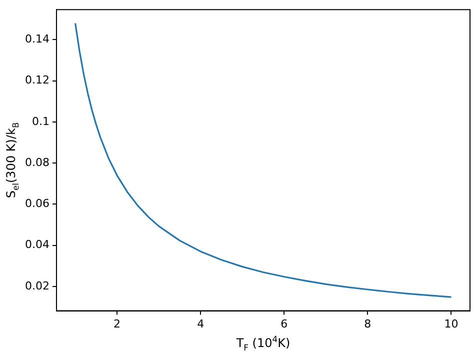  Describe the element at coordinates (37, 80) in the screenshot. I see `y-tick-label: 0.12` at that location.